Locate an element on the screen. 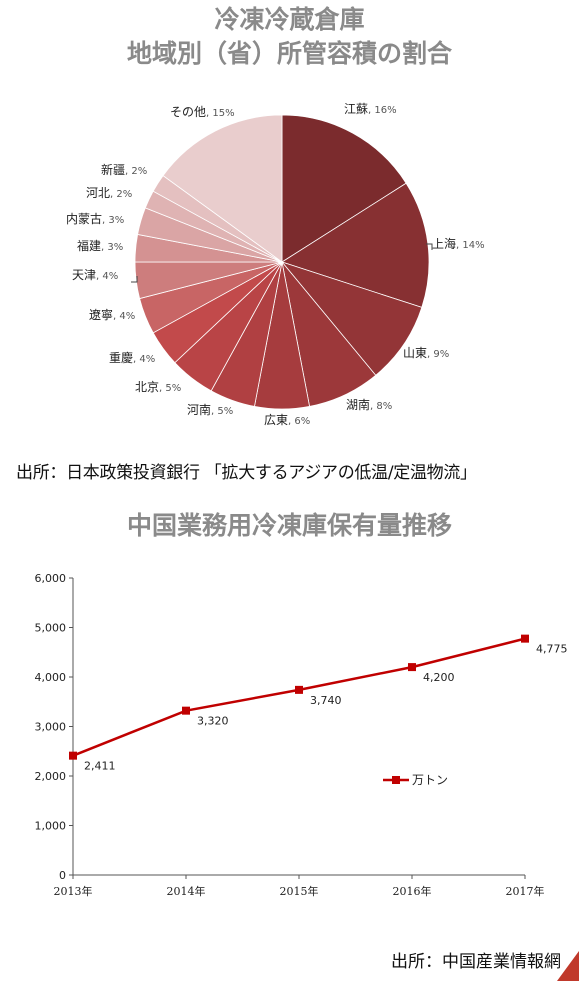  pie-label-name-9: 天津 is located at coordinates (84, 275).